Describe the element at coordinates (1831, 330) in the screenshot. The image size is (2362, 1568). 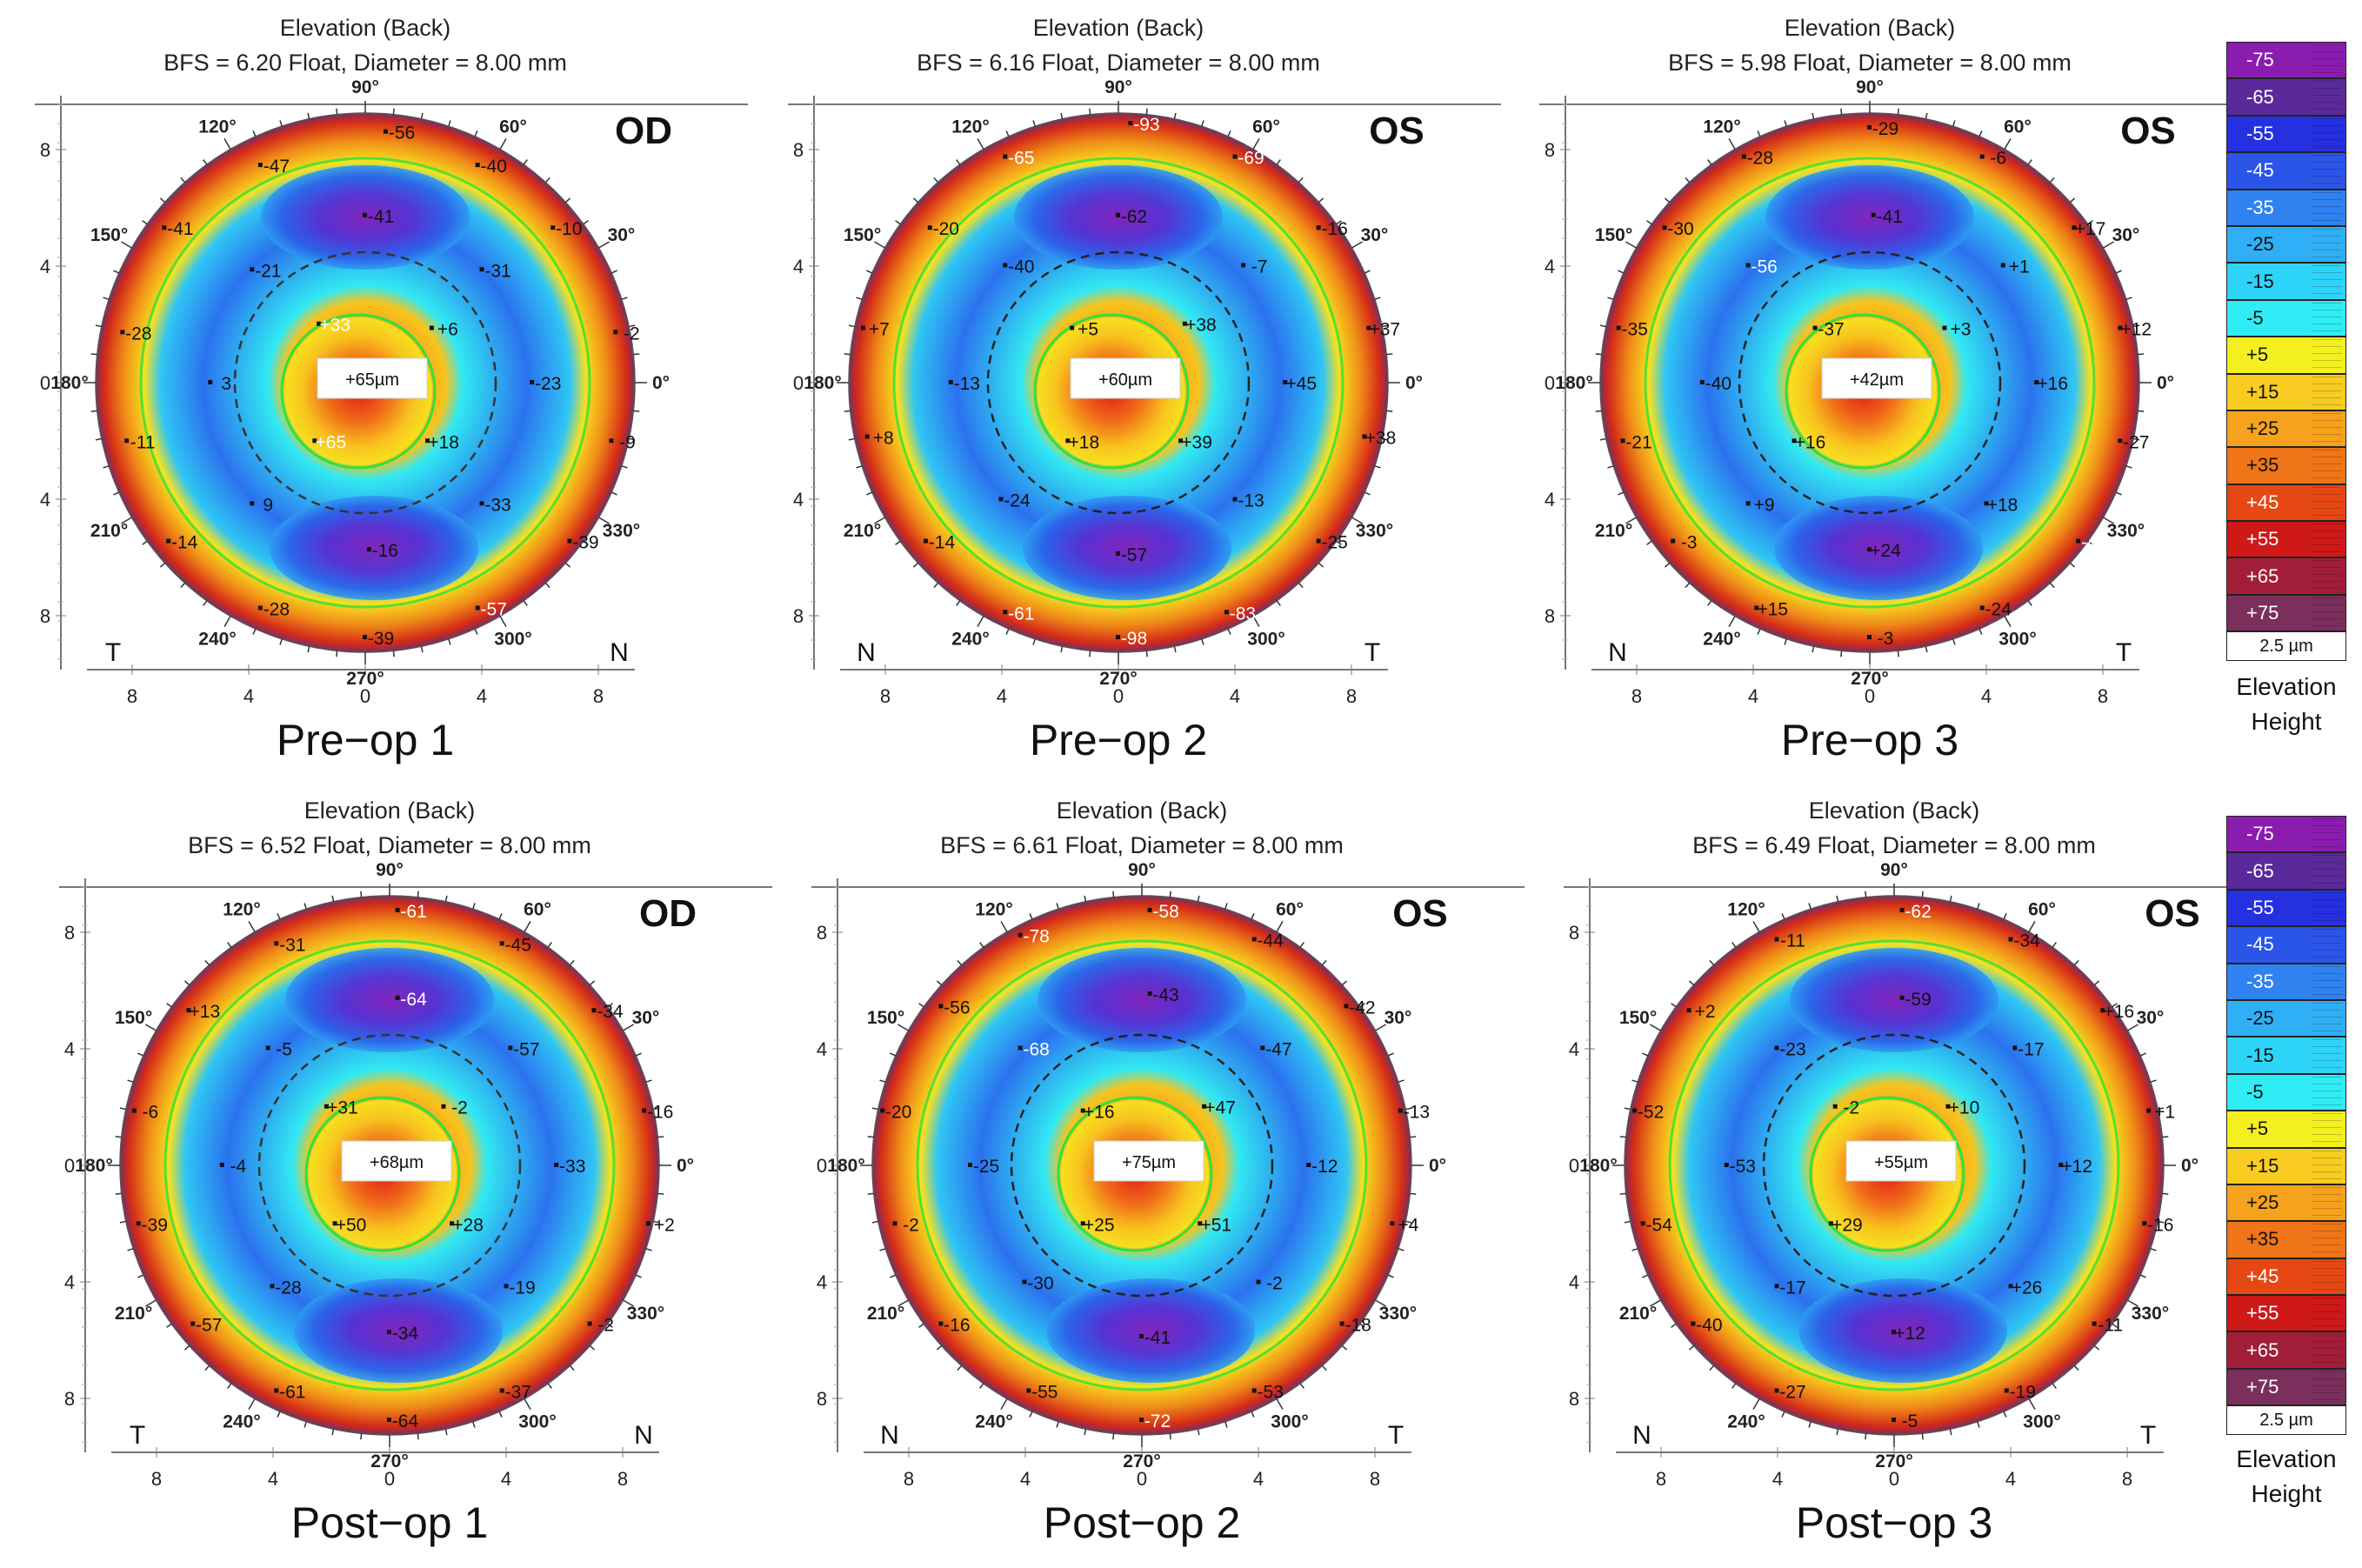
I see `elevation-value: -37` at that location.